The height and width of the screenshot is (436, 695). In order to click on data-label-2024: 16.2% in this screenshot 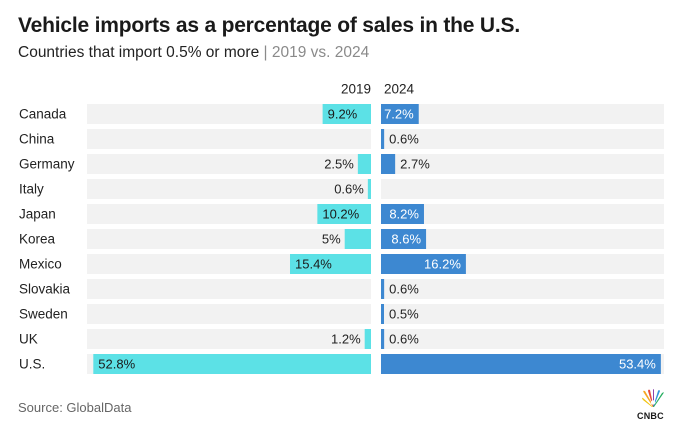, I will do `click(442, 264)`.